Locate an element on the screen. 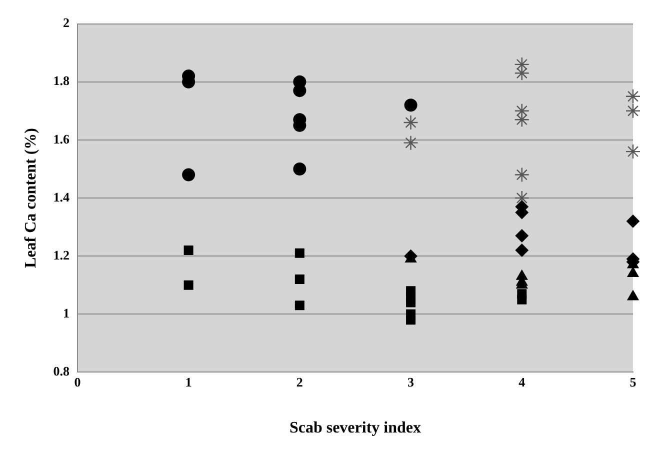 The image size is (663, 452). y-tick-label: 1.4 is located at coordinates (61, 196).